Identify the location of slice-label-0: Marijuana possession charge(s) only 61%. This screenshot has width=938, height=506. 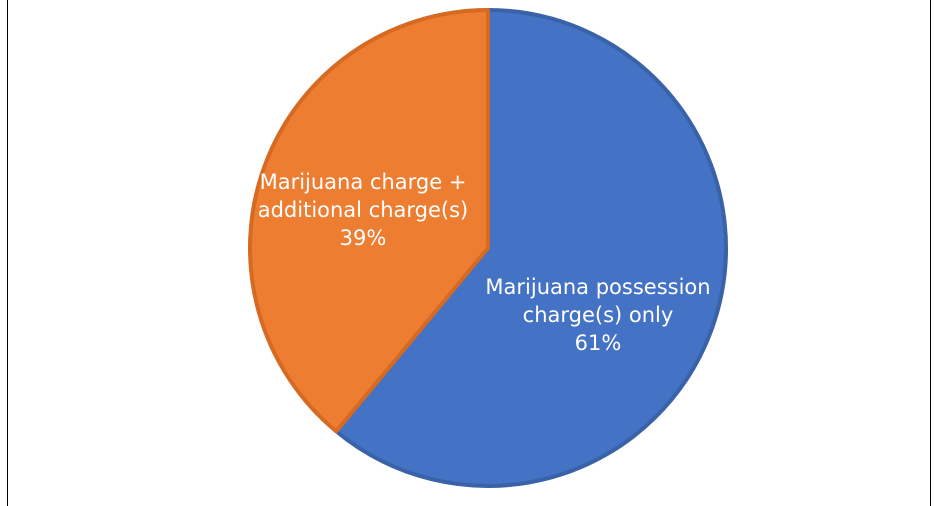
(597, 315).